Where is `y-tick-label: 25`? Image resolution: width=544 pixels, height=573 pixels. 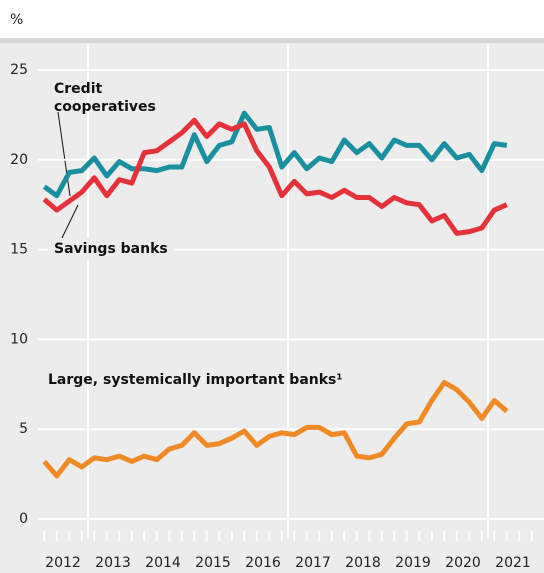 y-tick-label: 25 is located at coordinates (19, 70).